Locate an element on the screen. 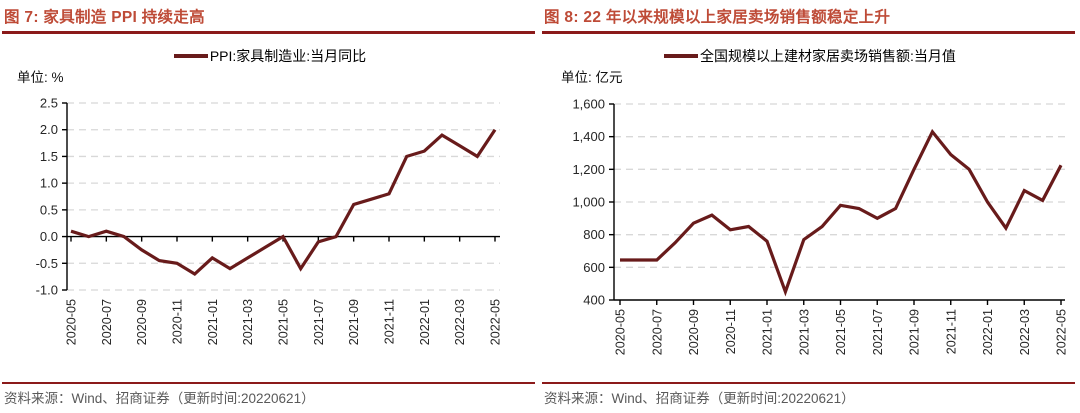  y-tick-label: 2.5 is located at coordinates (49, 103).